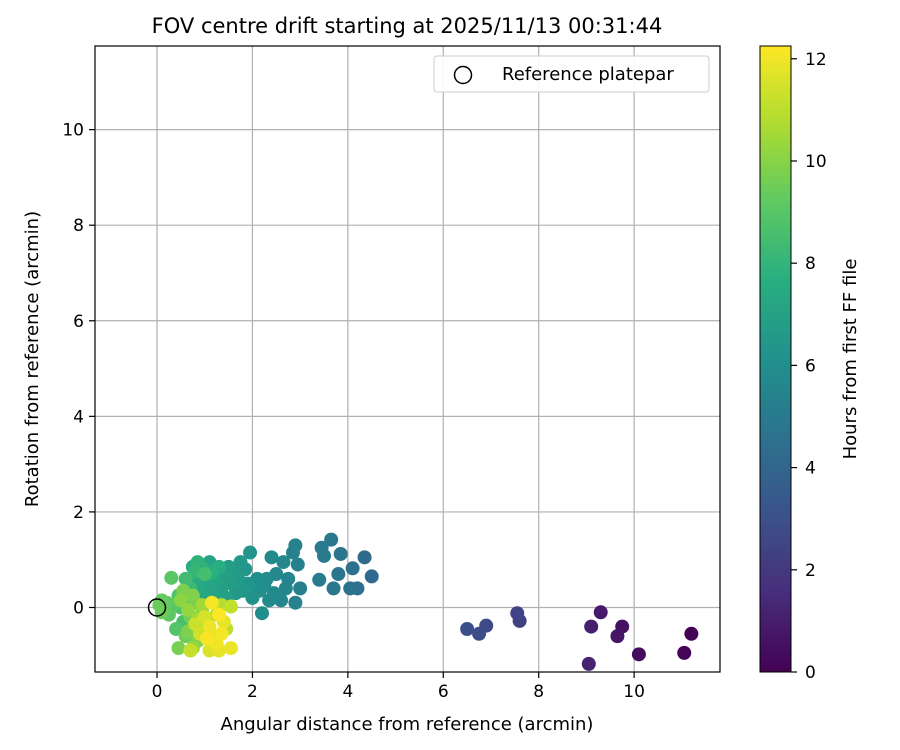 The width and height of the screenshot is (900, 750). I want to click on x-axis-ticks: 0 2 4 6 8 10, so click(398, 687).